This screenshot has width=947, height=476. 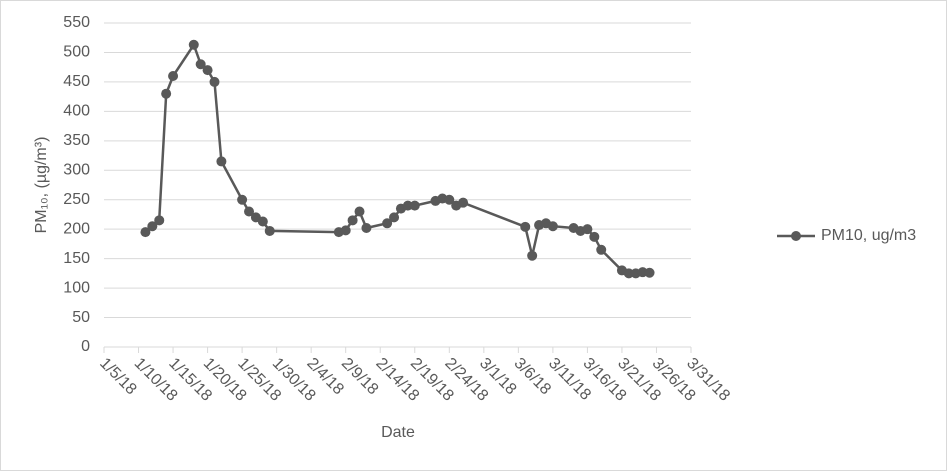 I want to click on y-tick-label: 250, so click(x=76, y=199).